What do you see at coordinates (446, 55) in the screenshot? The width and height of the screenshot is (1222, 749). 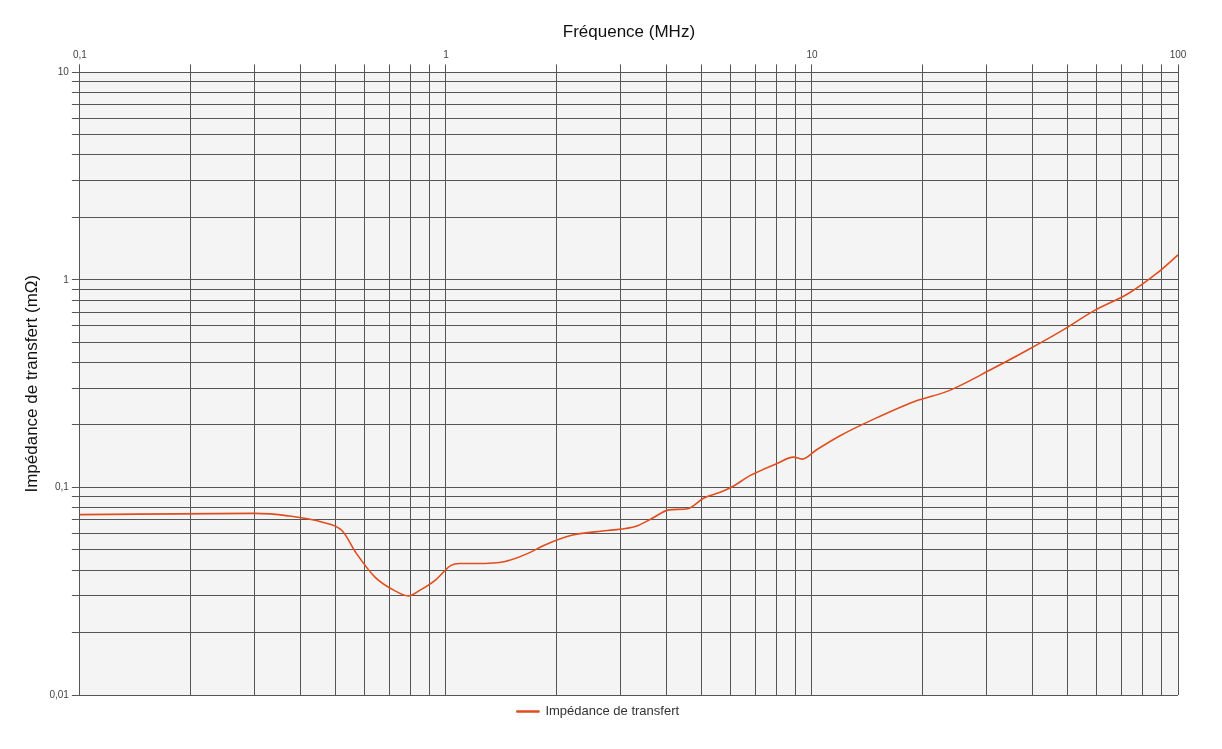 I see `x-tick-label: 1` at bounding box center [446, 55].